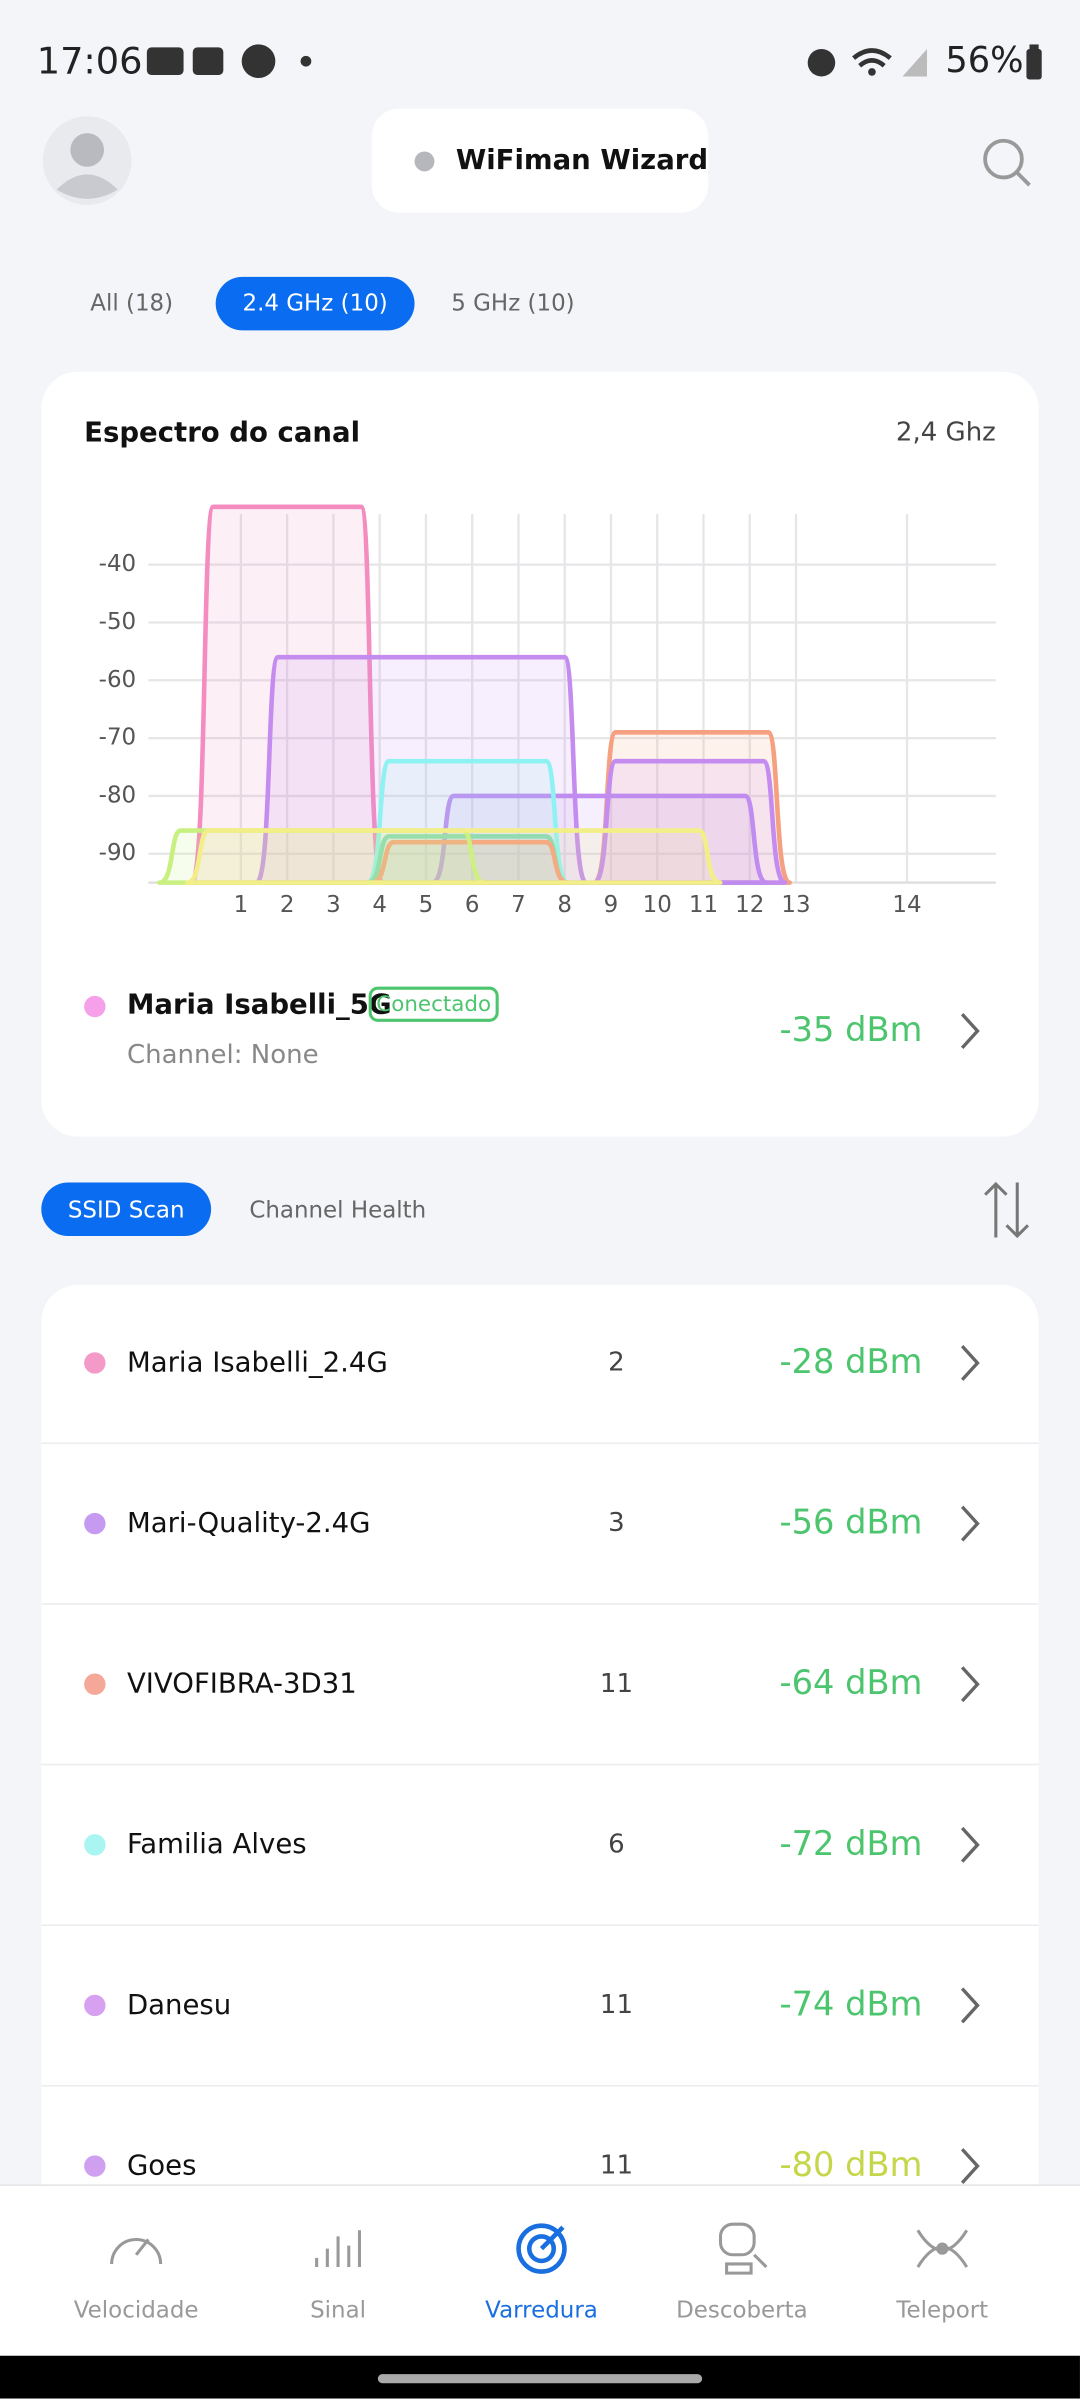  Describe the element at coordinates (851, 1844) in the screenshot. I see `network-signal: -72 dBm` at that location.